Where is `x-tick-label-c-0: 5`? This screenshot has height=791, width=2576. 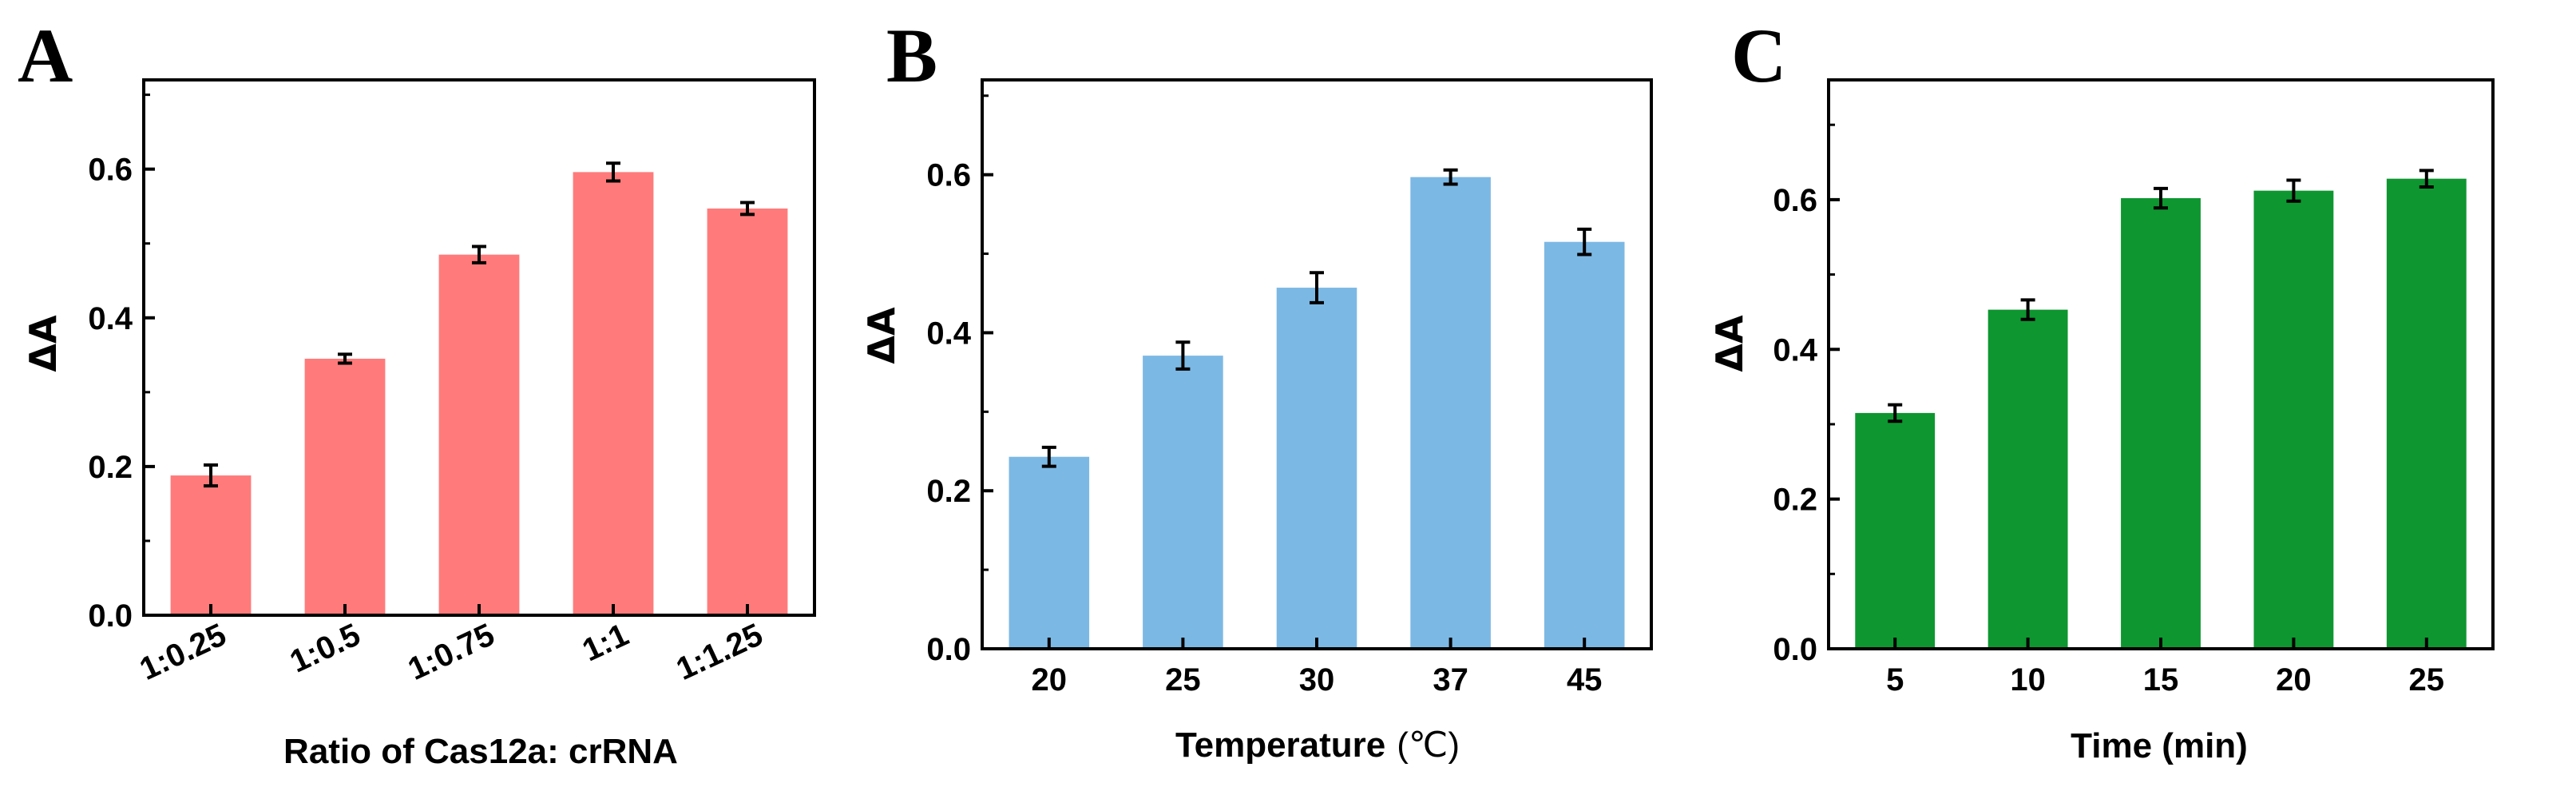
x-tick-label-c-0: 5 is located at coordinates (1895, 680).